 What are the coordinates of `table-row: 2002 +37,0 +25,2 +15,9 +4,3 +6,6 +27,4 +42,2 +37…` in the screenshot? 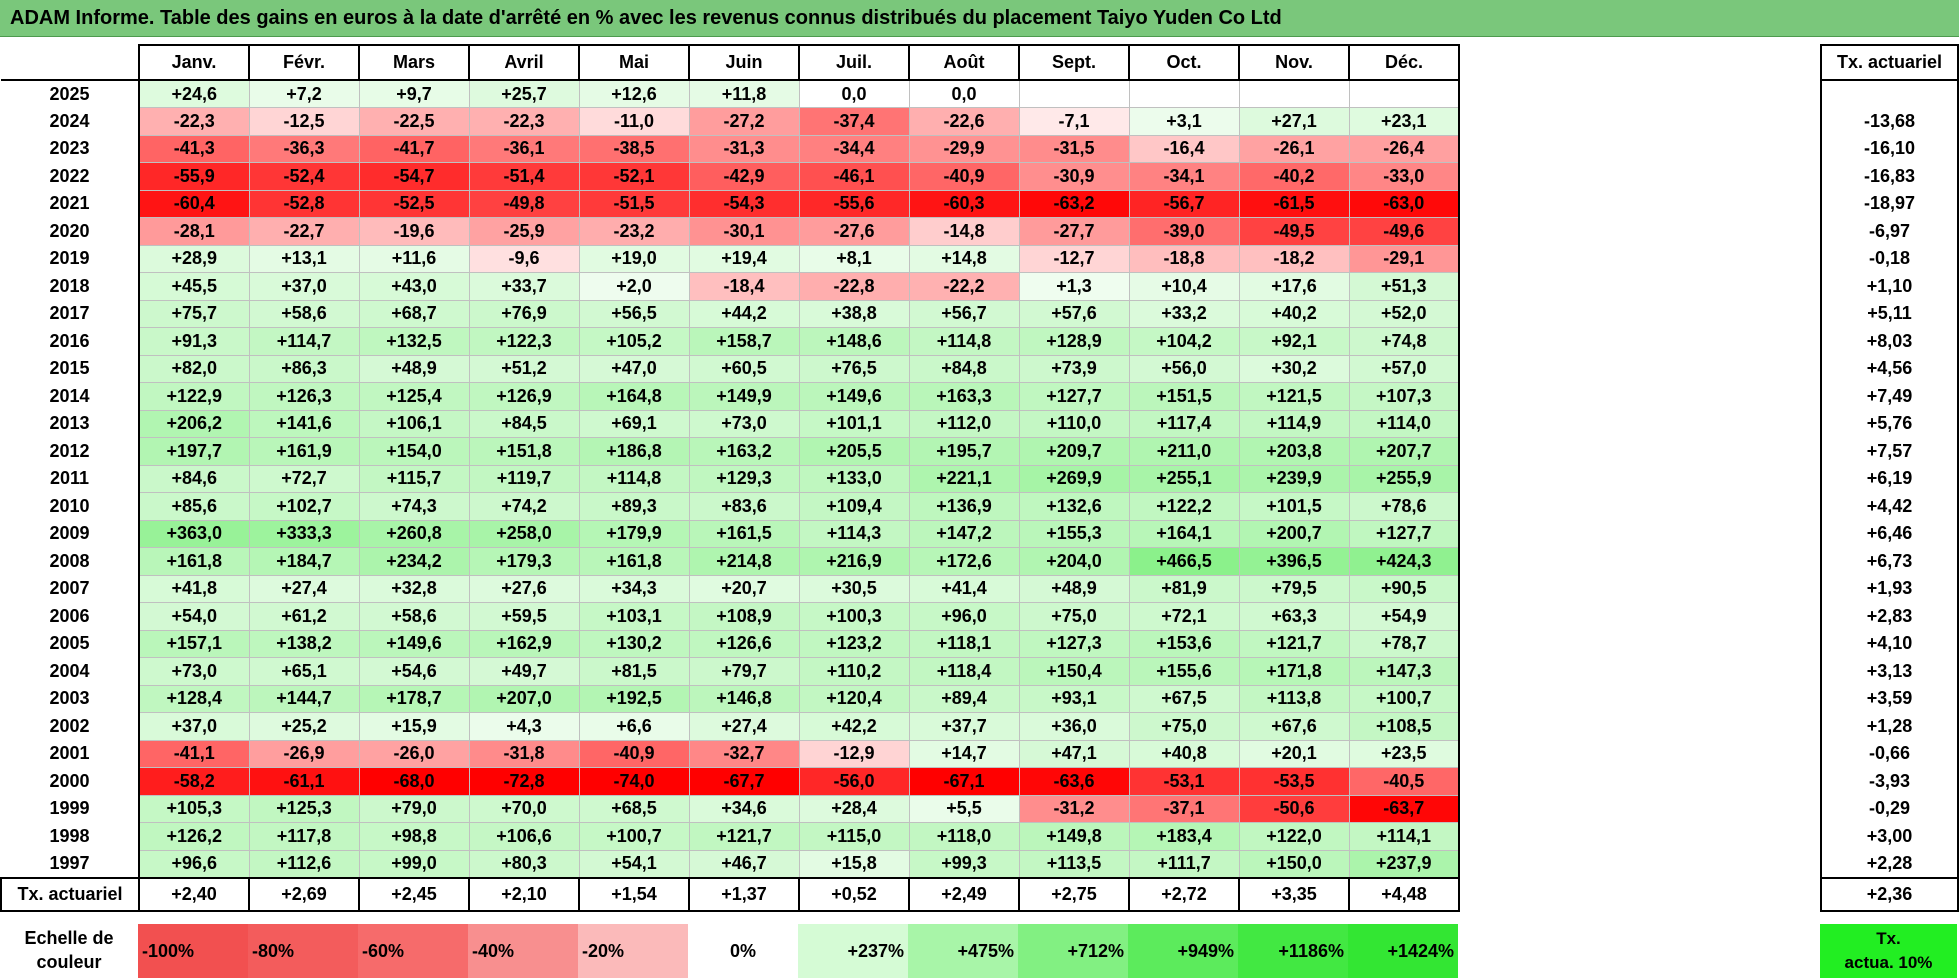 It's located at (730, 726).